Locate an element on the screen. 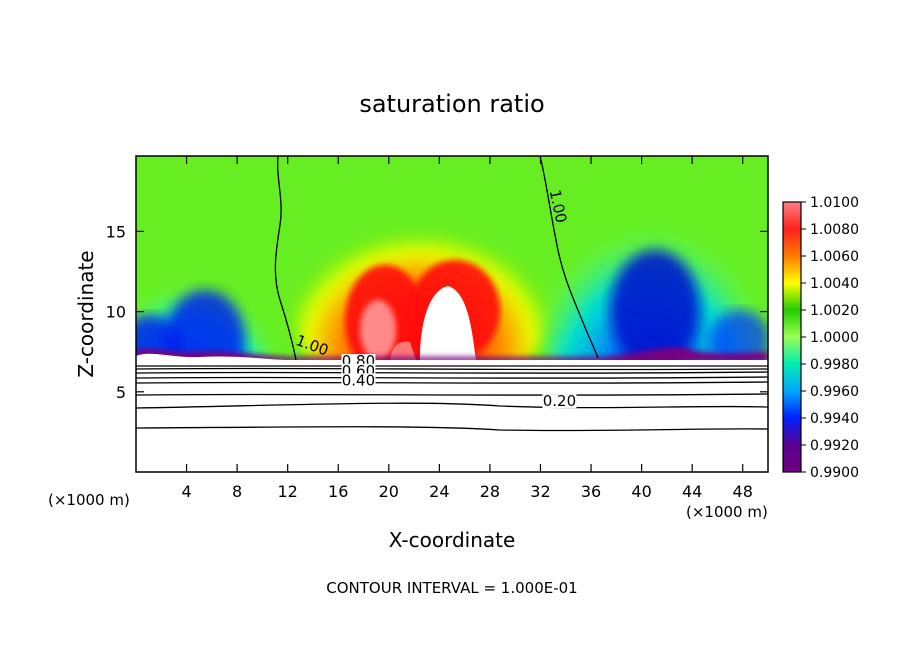  y-tick-label: 5 is located at coordinates (121, 392).